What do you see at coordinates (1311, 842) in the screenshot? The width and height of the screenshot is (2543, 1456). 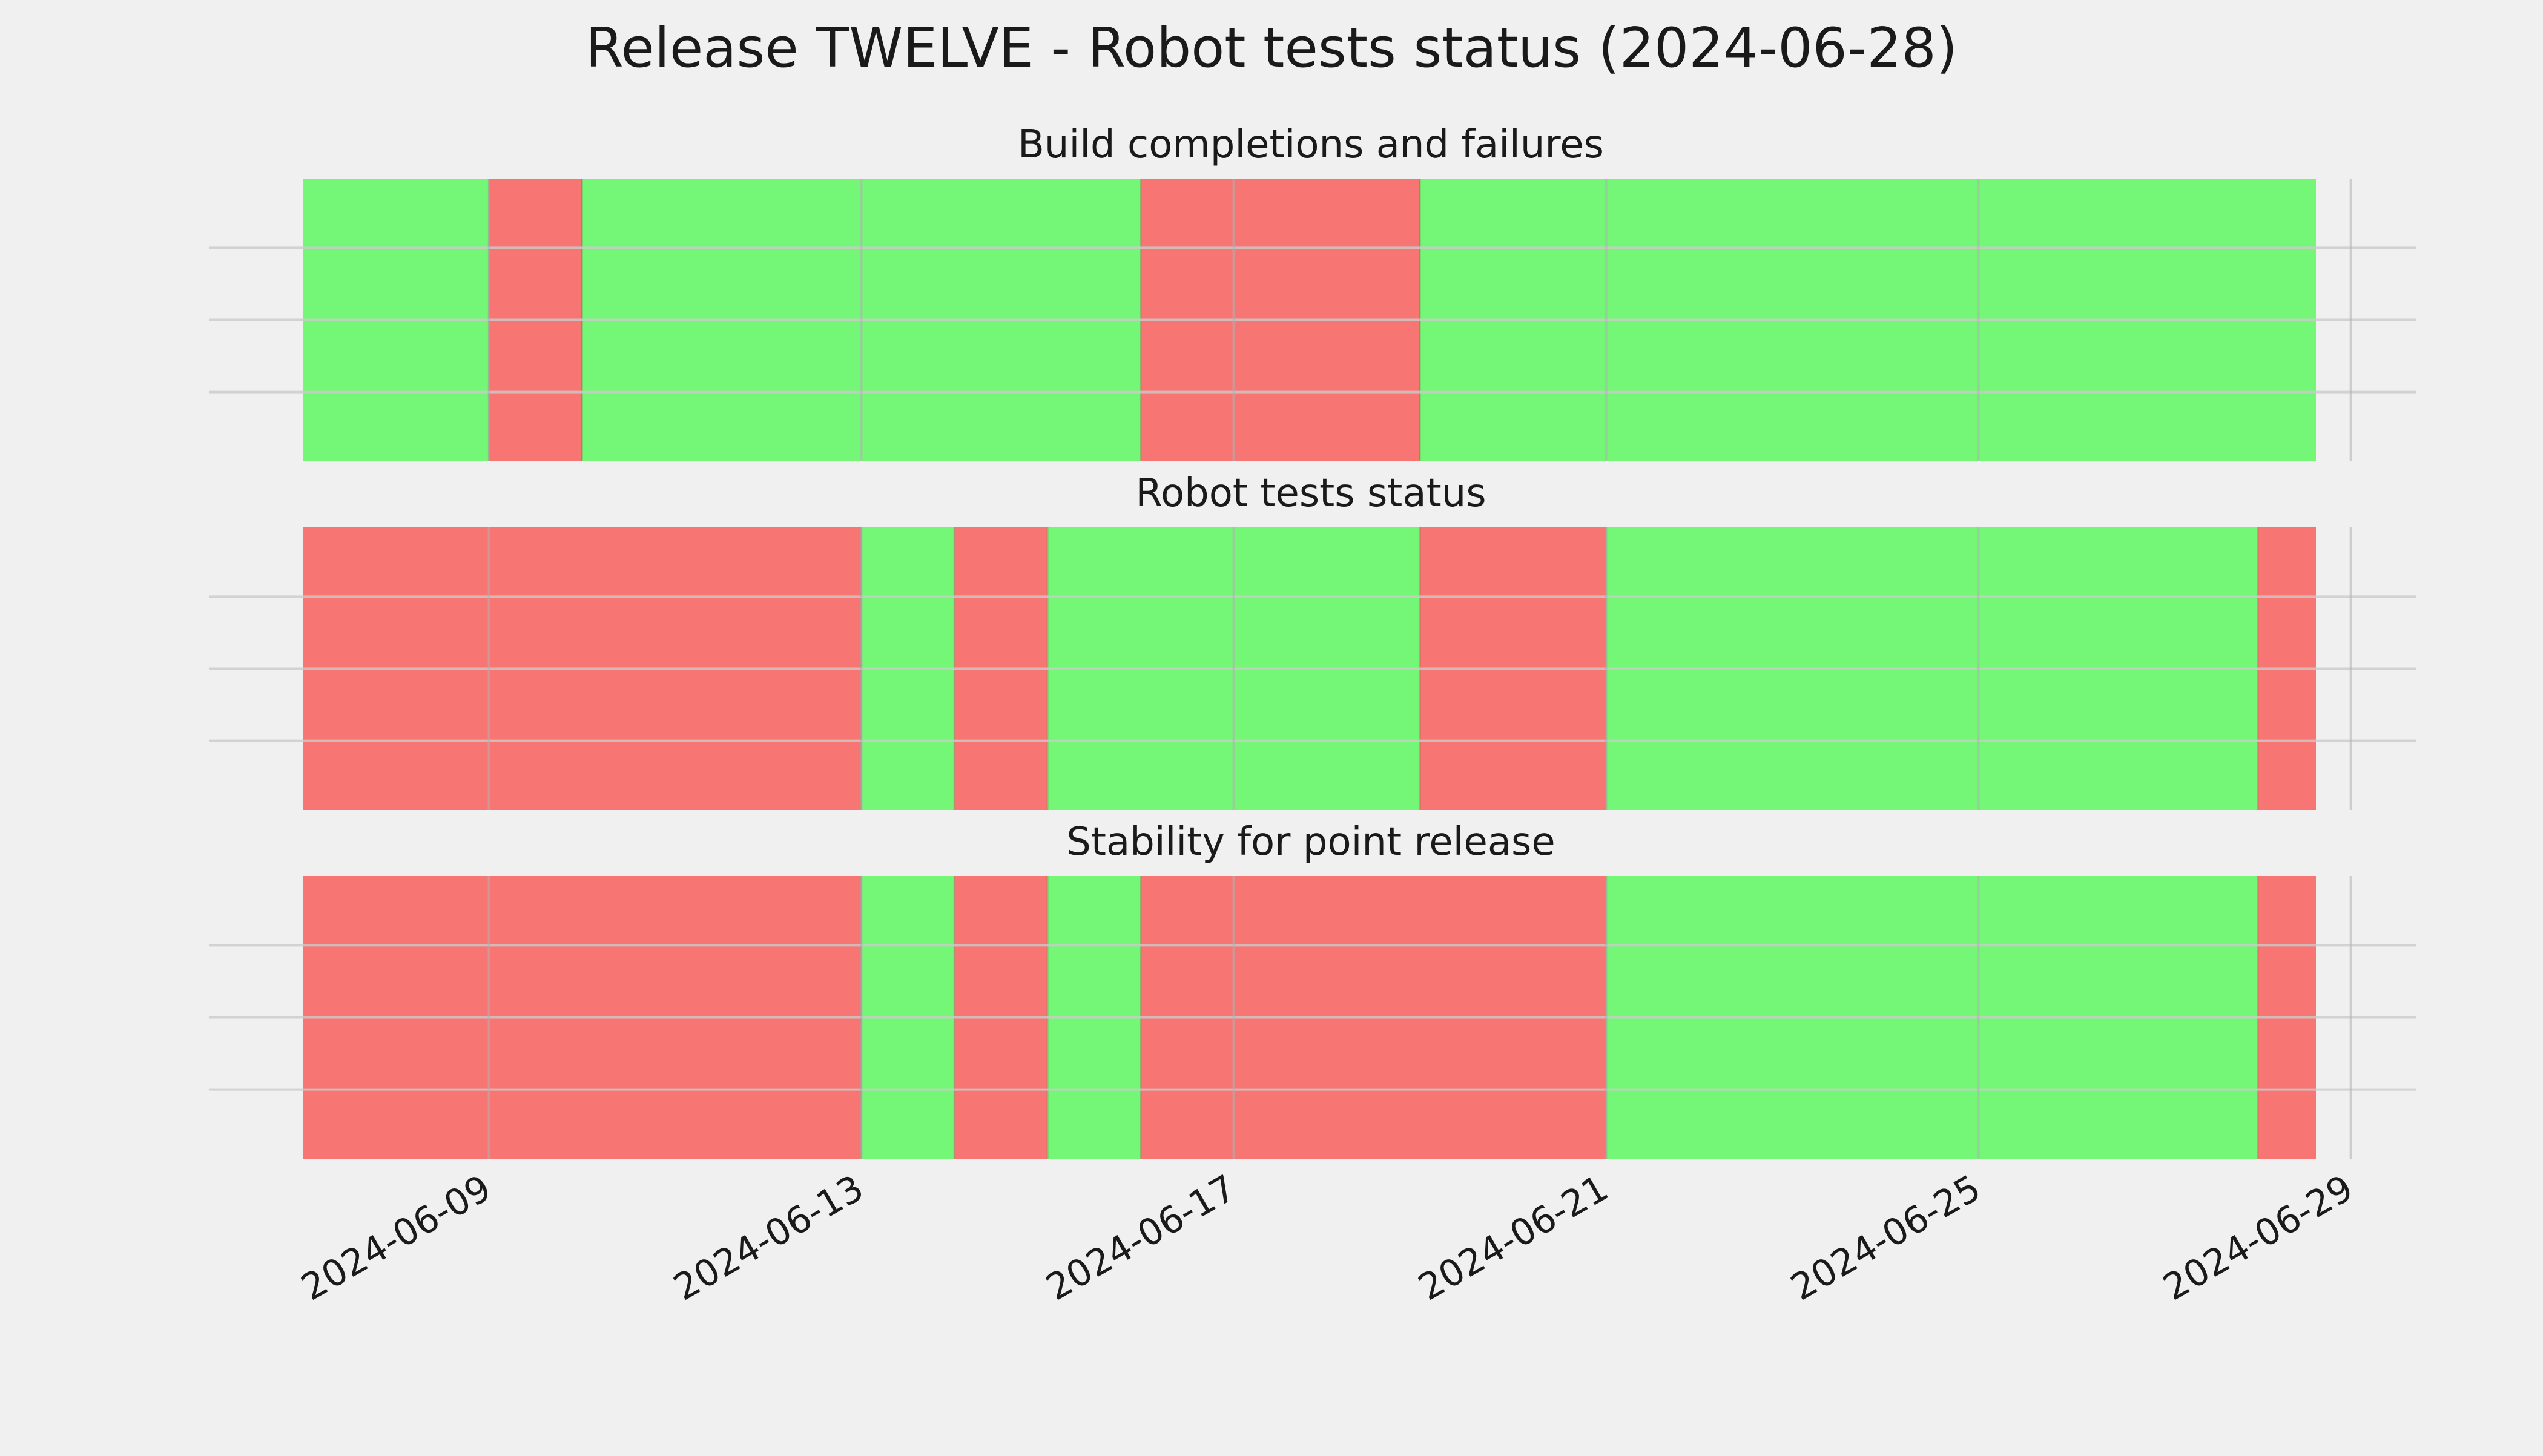 I see `panel-title: Stability for point release` at bounding box center [1311, 842].